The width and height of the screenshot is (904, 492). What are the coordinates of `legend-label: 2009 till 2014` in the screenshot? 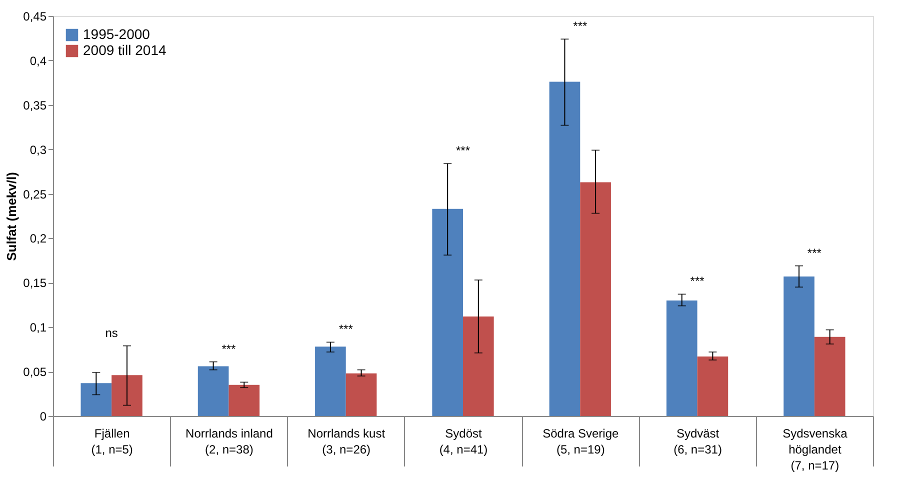 It's located at (125, 50).